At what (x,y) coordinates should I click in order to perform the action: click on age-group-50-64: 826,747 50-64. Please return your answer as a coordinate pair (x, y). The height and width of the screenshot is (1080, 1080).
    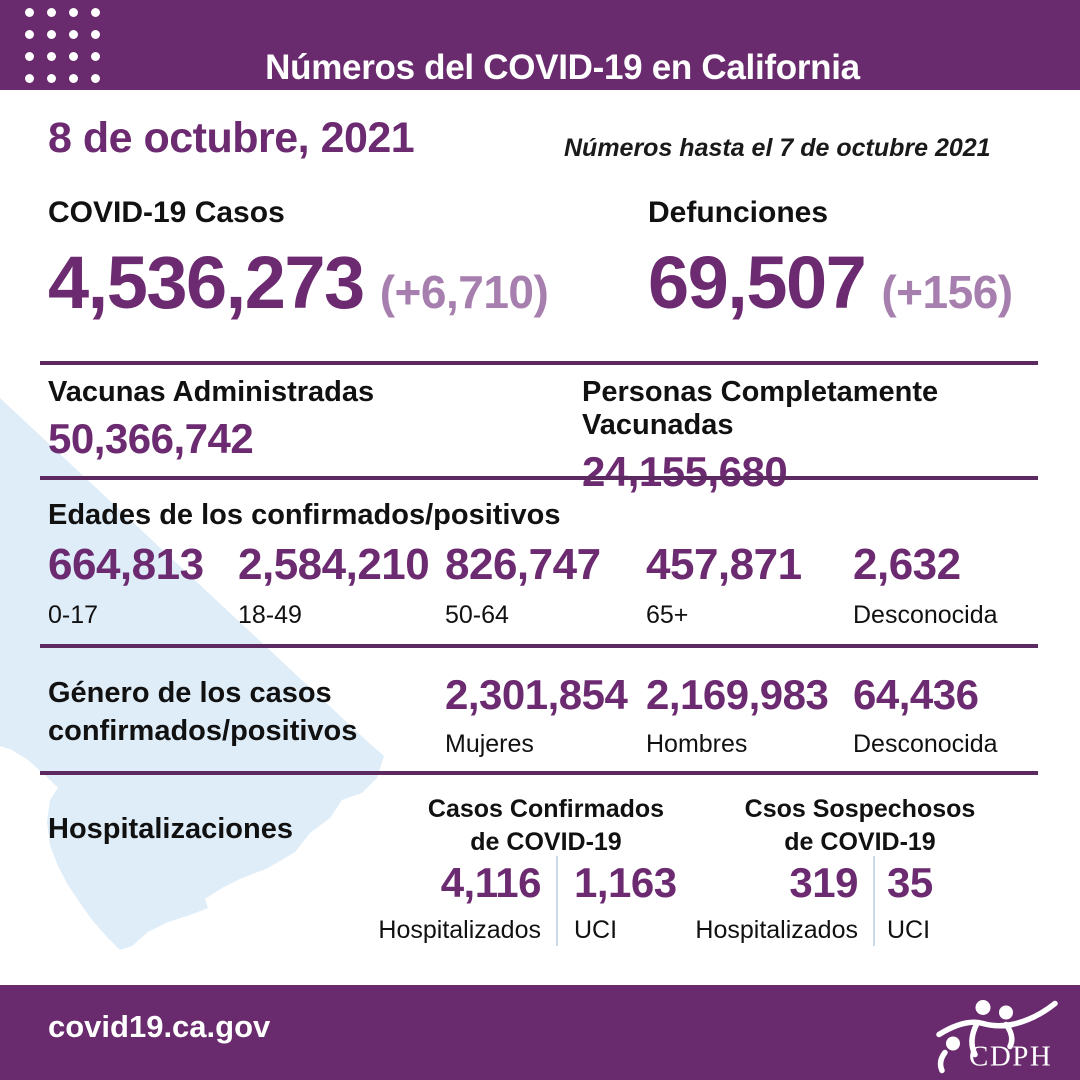
    Looking at the image, I should click on (523, 586).